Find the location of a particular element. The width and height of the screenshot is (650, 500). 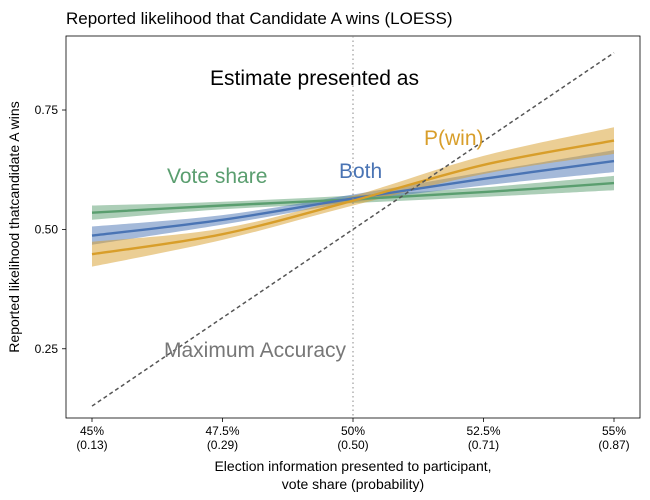

x-tick-sublabel: (0.29) is located at coordinates (222, 445).